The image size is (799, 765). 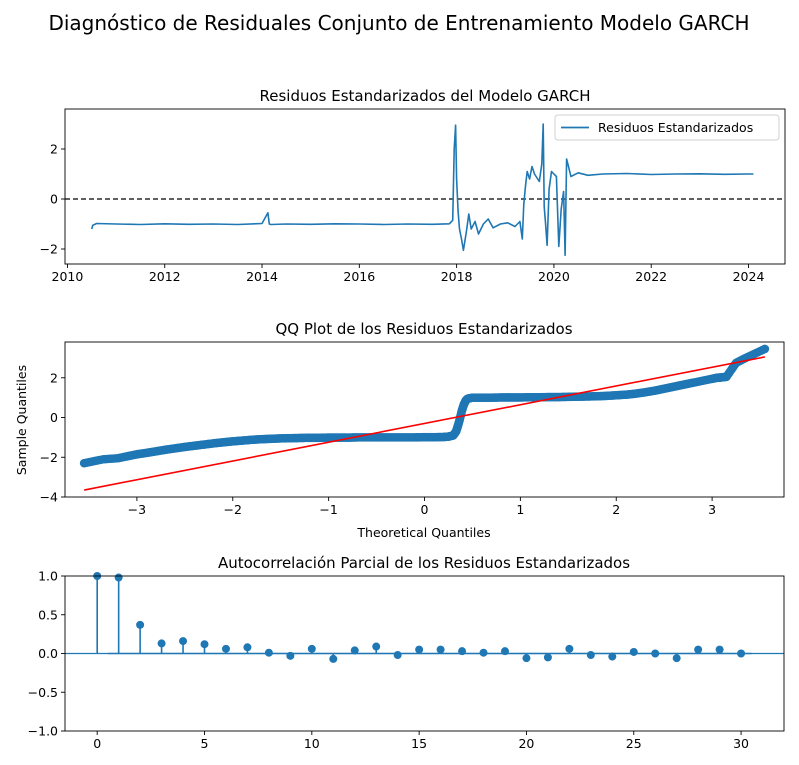 I want to click on qq-x-tick-label: 2, so click(x=616, y=509).